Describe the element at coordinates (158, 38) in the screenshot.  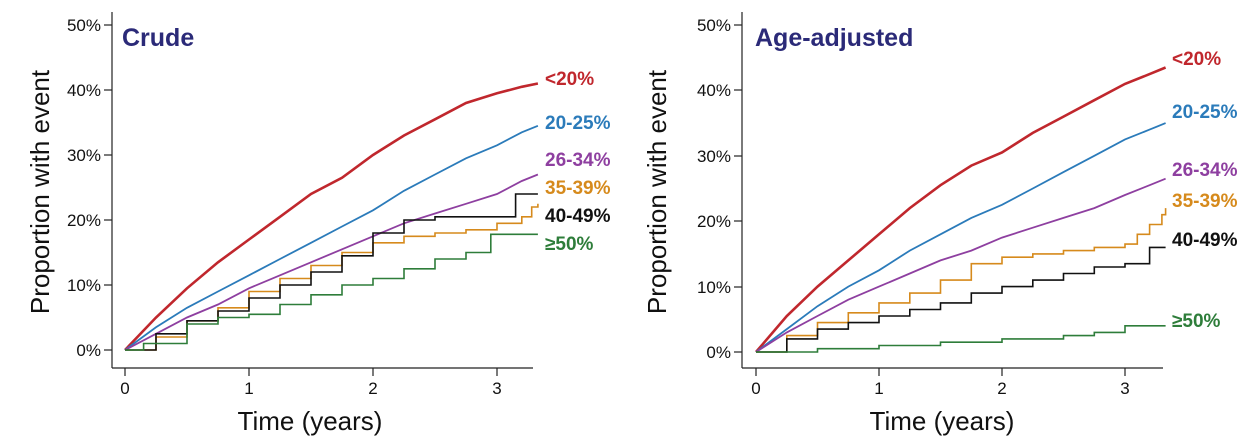
I see `panel-title: Crude` at that location.